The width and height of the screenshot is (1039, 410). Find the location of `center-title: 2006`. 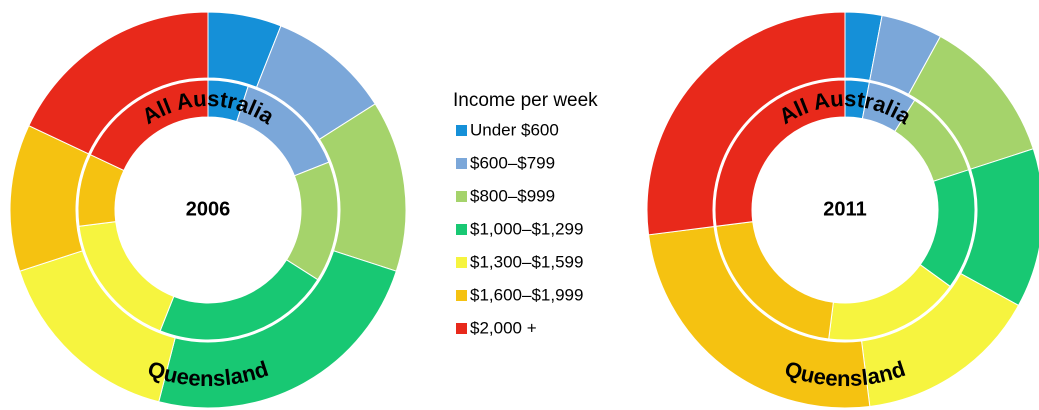

center-title: 2006 is located at coordinates (208, 209).